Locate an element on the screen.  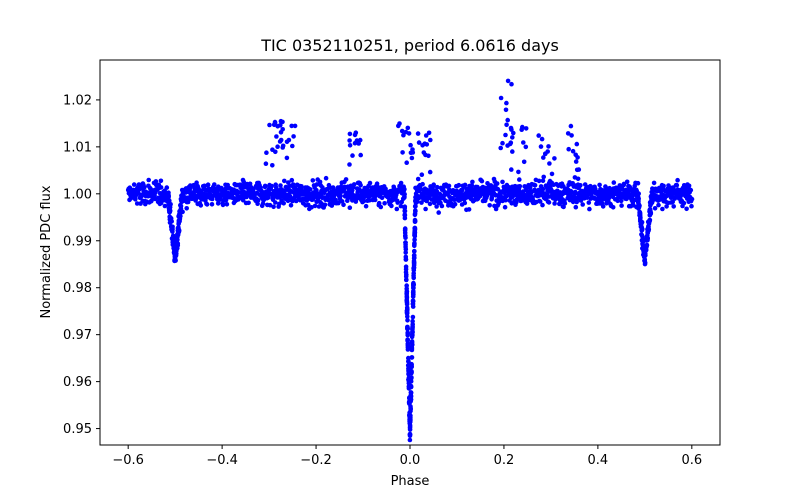
x-tick-label: −0.2 is located at coordinates (316, 460).